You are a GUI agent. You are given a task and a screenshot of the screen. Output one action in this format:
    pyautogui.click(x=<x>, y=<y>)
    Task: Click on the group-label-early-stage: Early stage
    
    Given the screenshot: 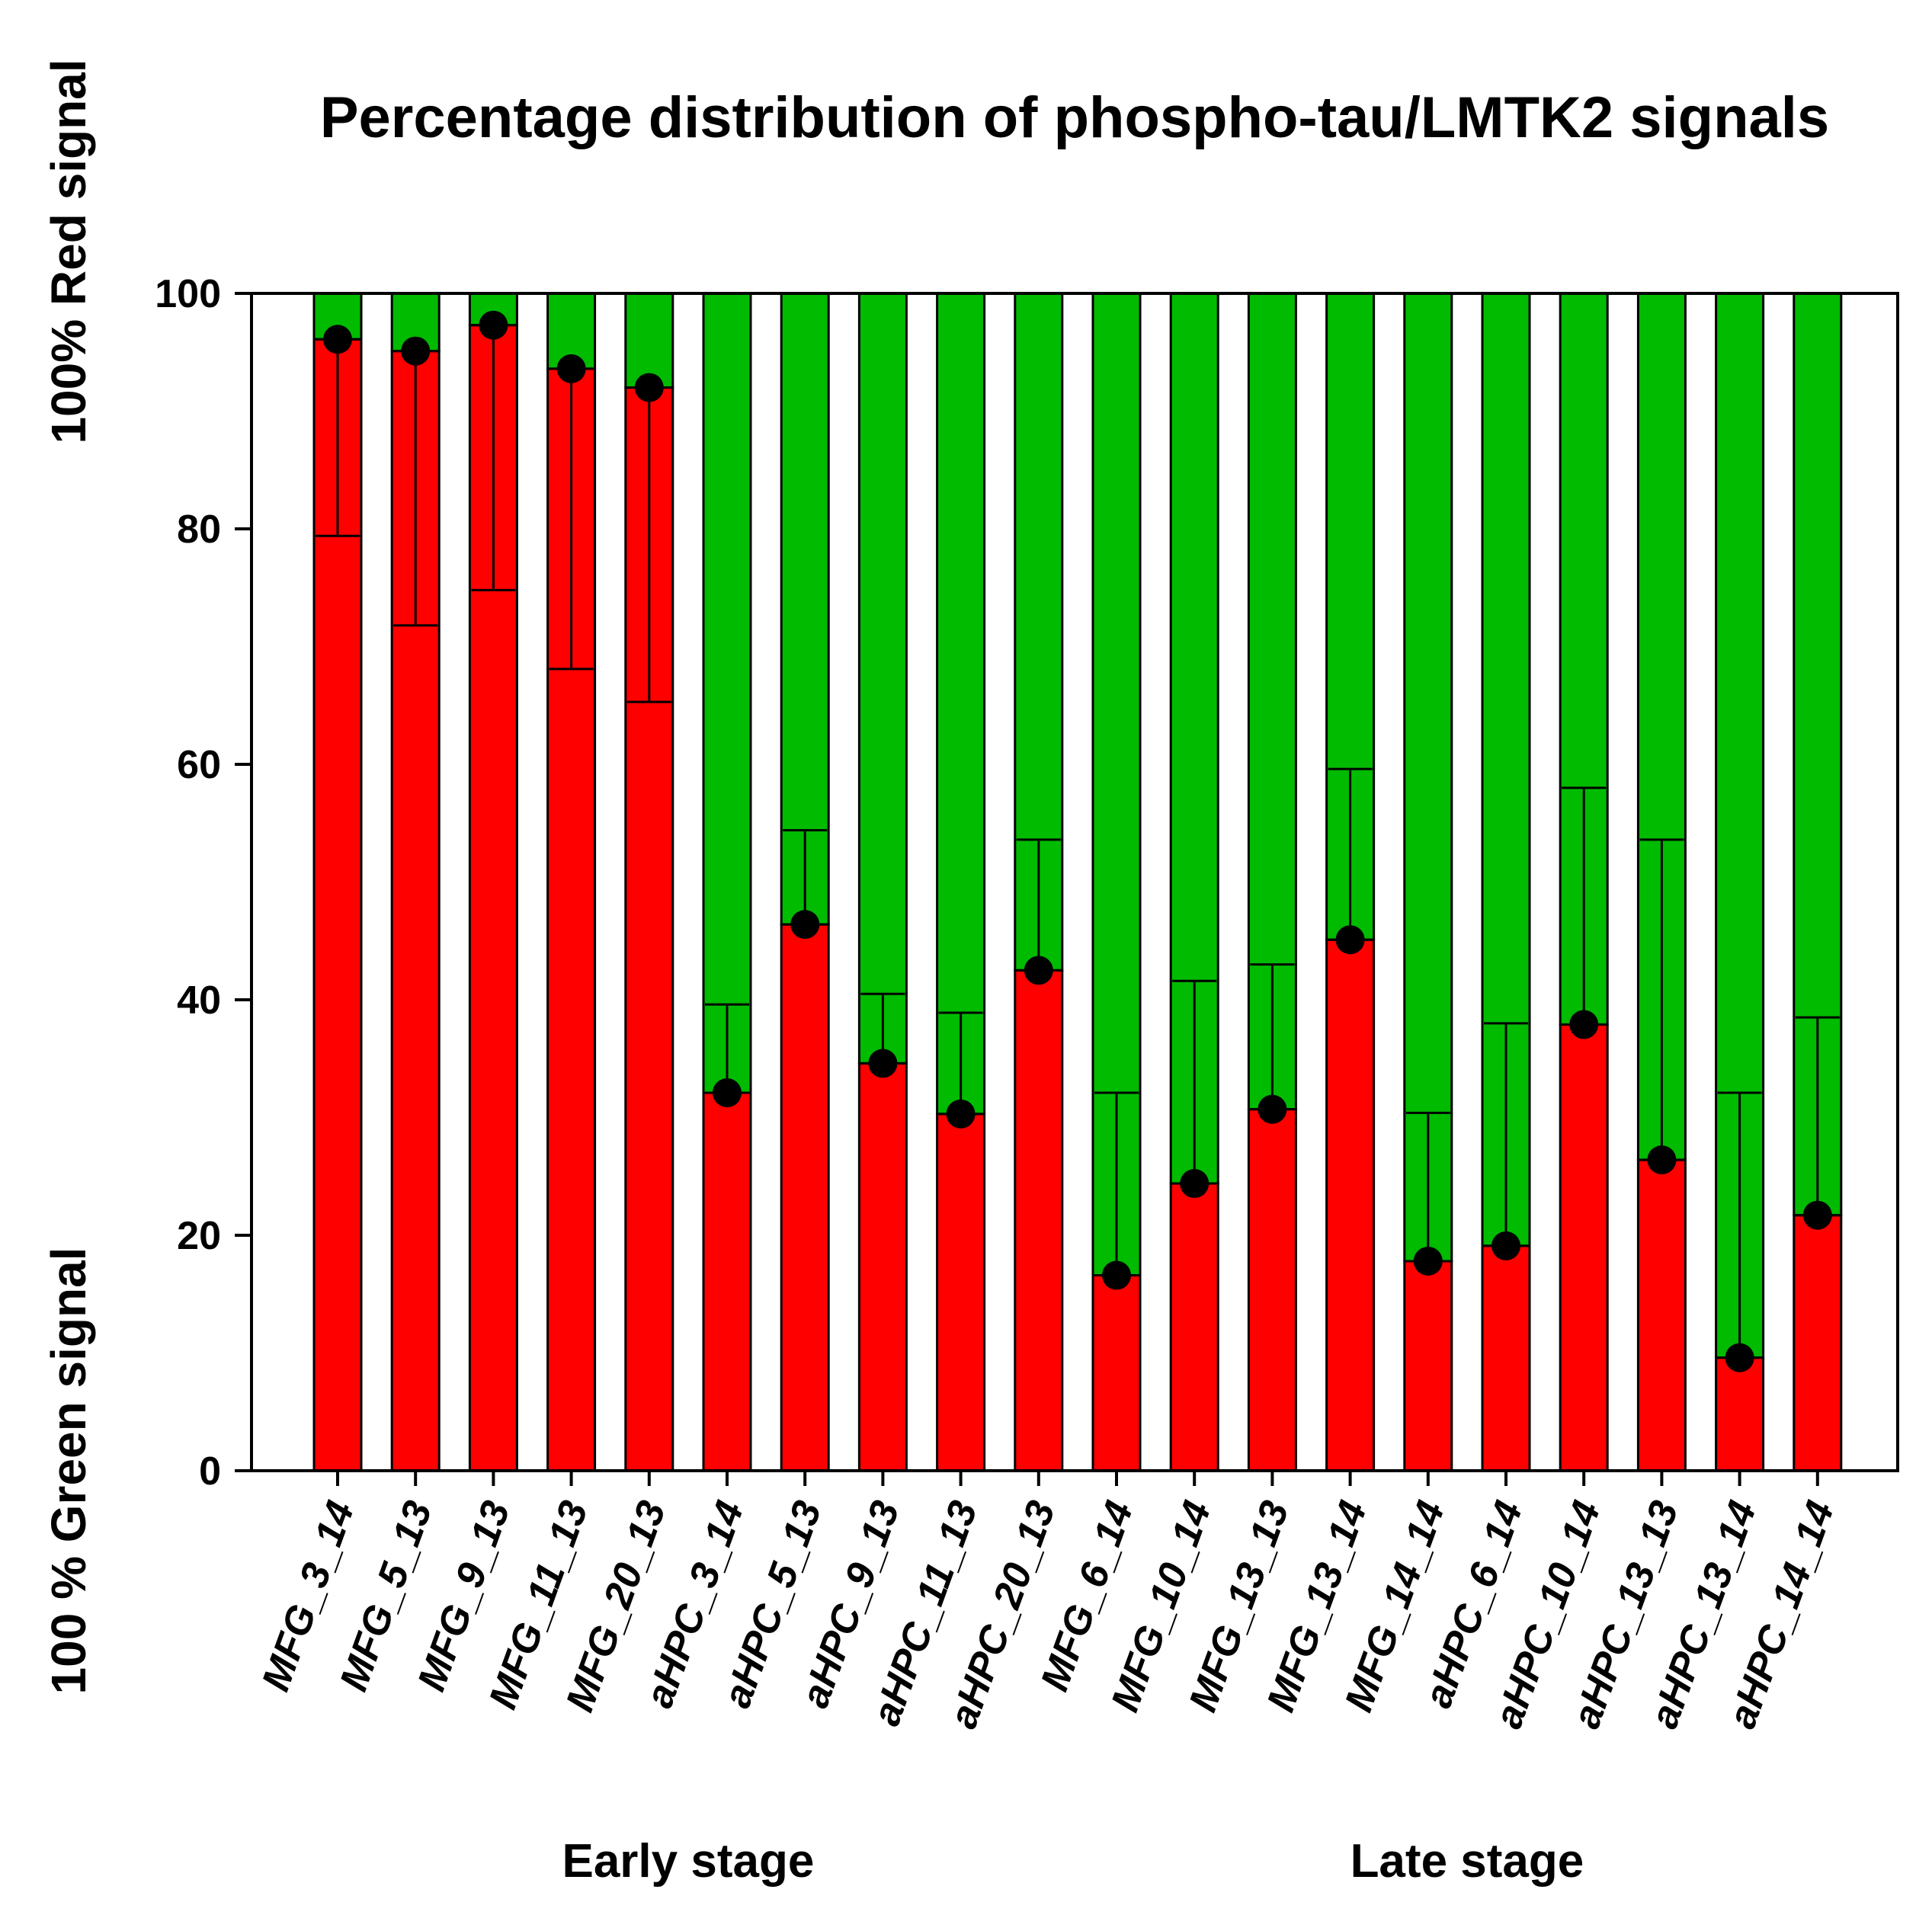 What is the action you would take?
    pyautogui.click(x=688, y=1861)
    